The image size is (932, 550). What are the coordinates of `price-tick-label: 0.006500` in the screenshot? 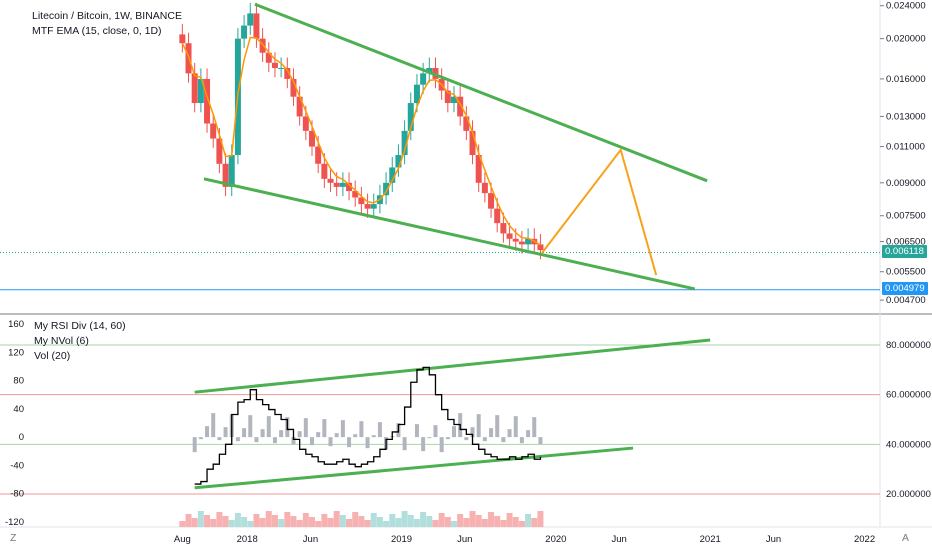 It's located at (906, 242).